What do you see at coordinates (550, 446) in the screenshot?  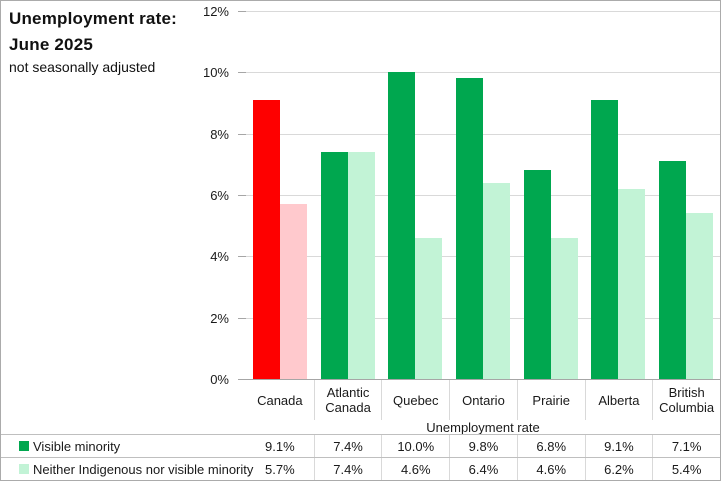 I see `table-value-visible-minority-prairie: 6.8%` at bounding box center [550, 446].